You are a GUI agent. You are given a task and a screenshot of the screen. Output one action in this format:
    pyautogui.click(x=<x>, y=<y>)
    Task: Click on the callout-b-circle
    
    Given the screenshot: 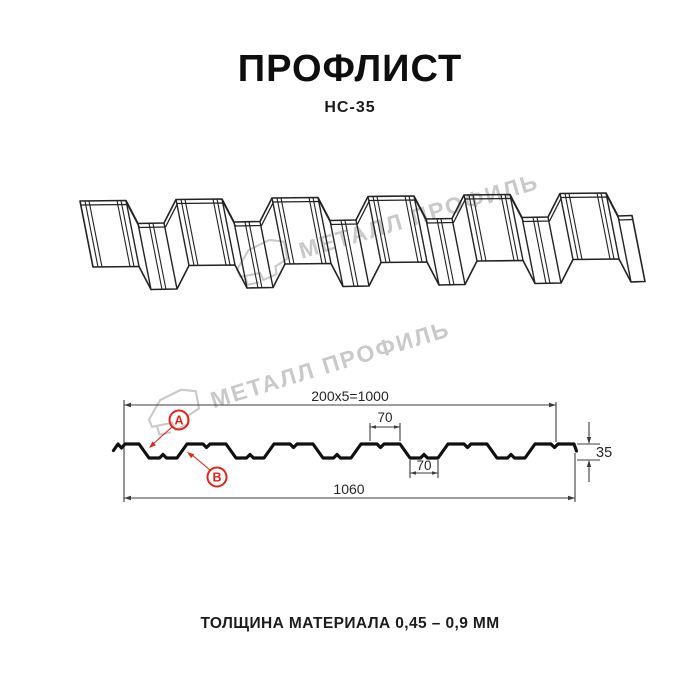 What is the action you would take?
    pyautogui.click(x=217, y=477)
    